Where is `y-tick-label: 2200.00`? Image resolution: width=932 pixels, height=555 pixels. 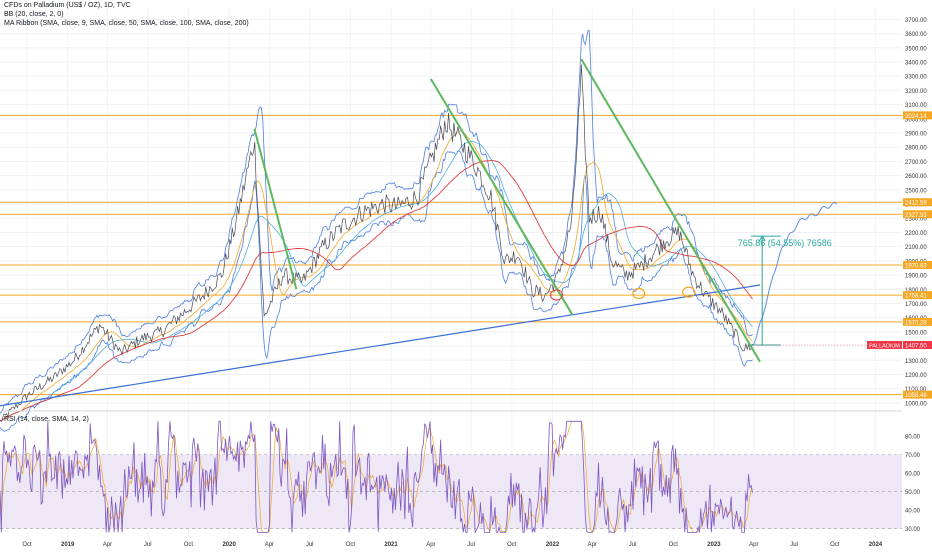
y-tick-label: 2200.00 is located at coordinates (916, 234).